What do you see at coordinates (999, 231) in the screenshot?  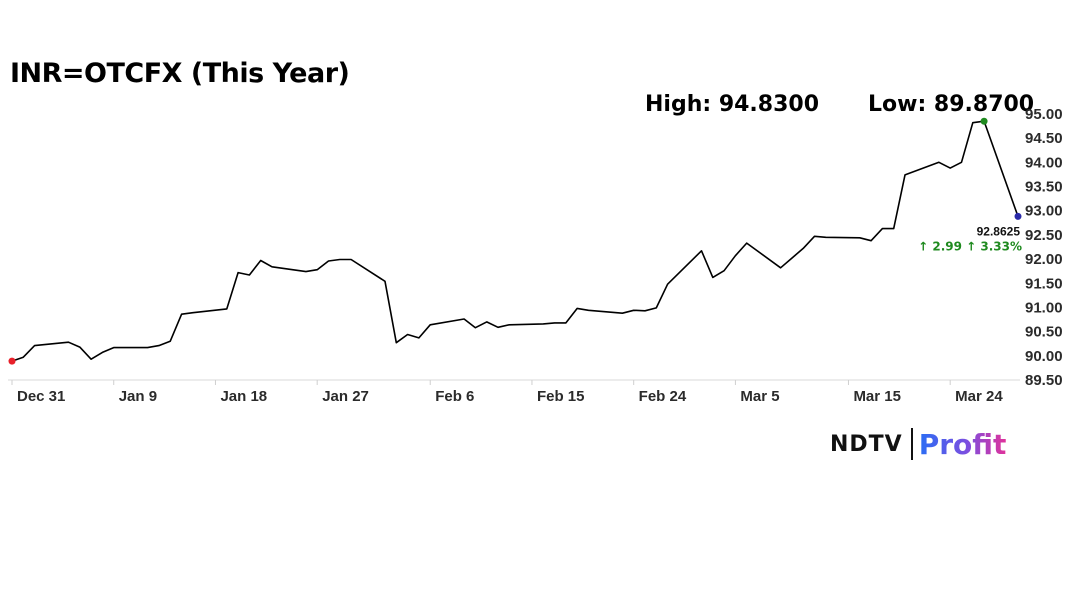 I see `last-value-label: 92.8625` at bounding box center [999, 231].